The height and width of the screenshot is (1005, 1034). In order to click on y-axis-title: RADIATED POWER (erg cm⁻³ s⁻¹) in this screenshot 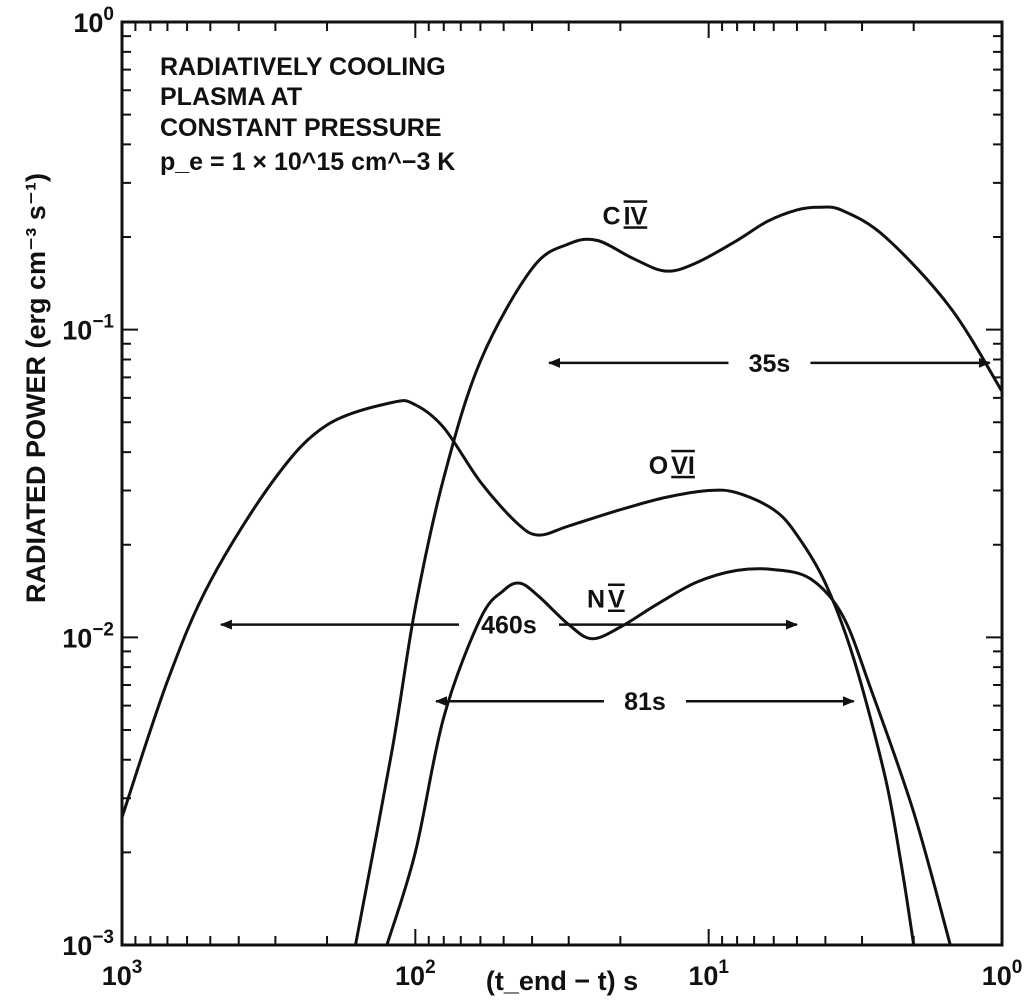, I will do `click(36, 388)`.